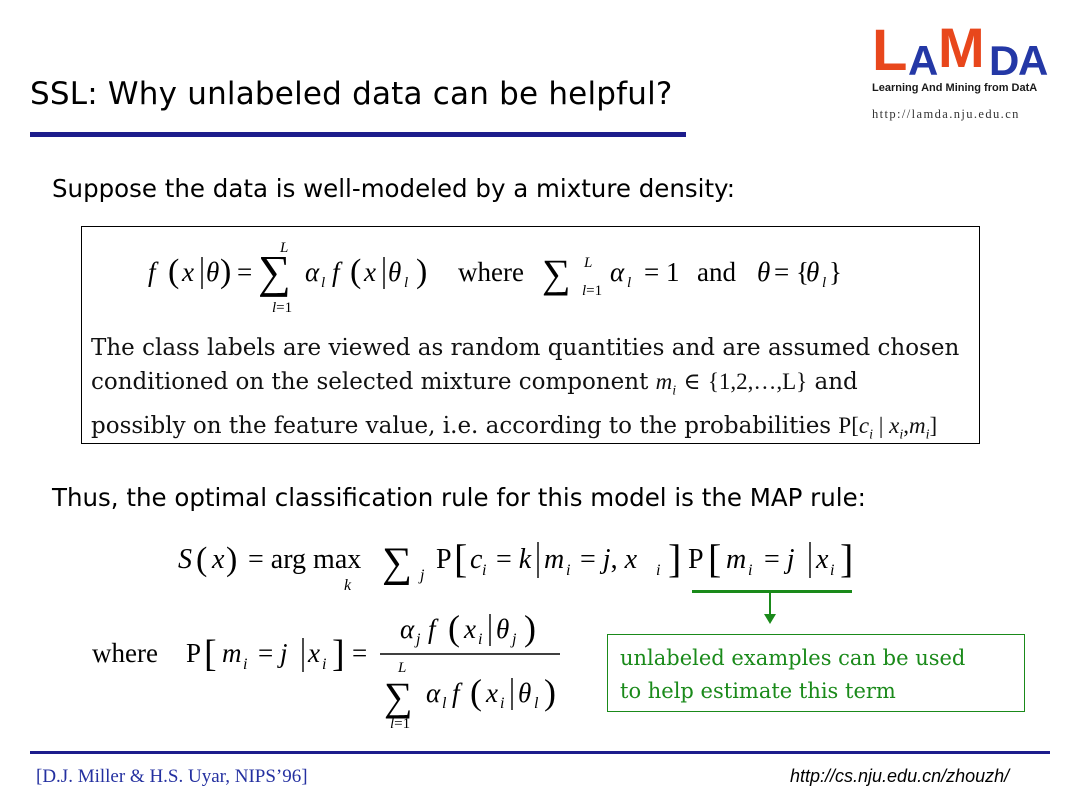  What do you see at coordinates (351, 94) in the screenshot?
I see `slide-title: SSL: Why unlabeled data can be helpful?` at bounding box center [351, 94].